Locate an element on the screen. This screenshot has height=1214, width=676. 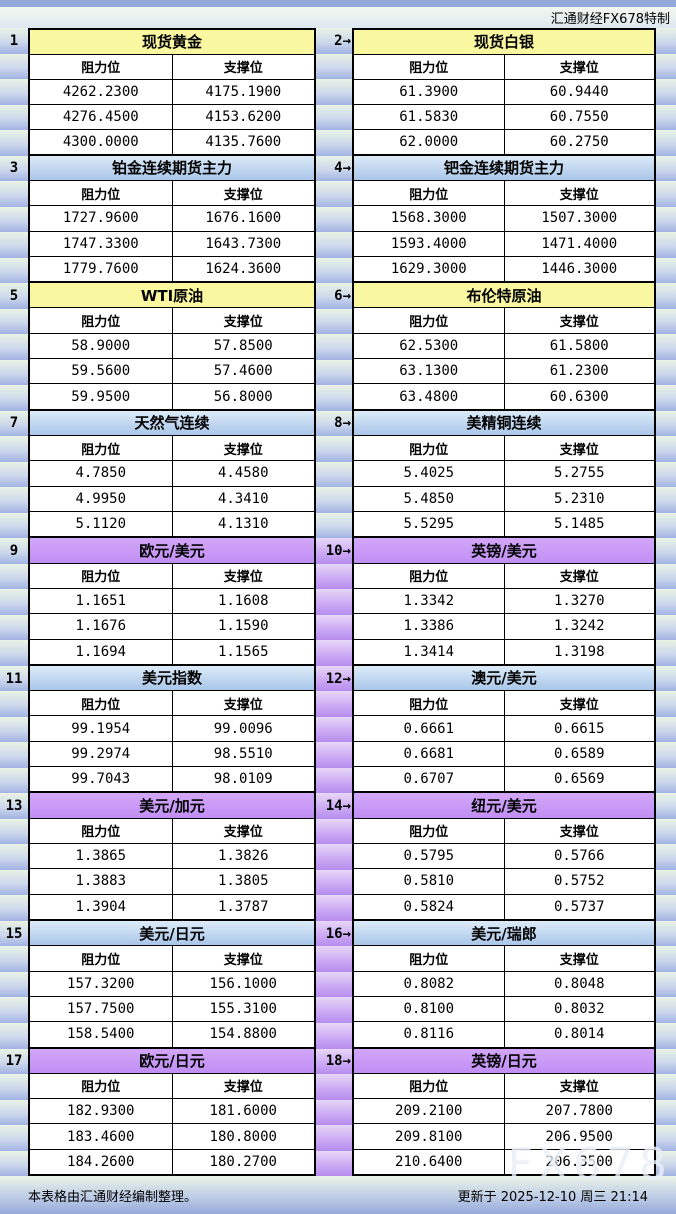
table-row: 1779.7600 1624.3600 is located at coordinates (172, 269).